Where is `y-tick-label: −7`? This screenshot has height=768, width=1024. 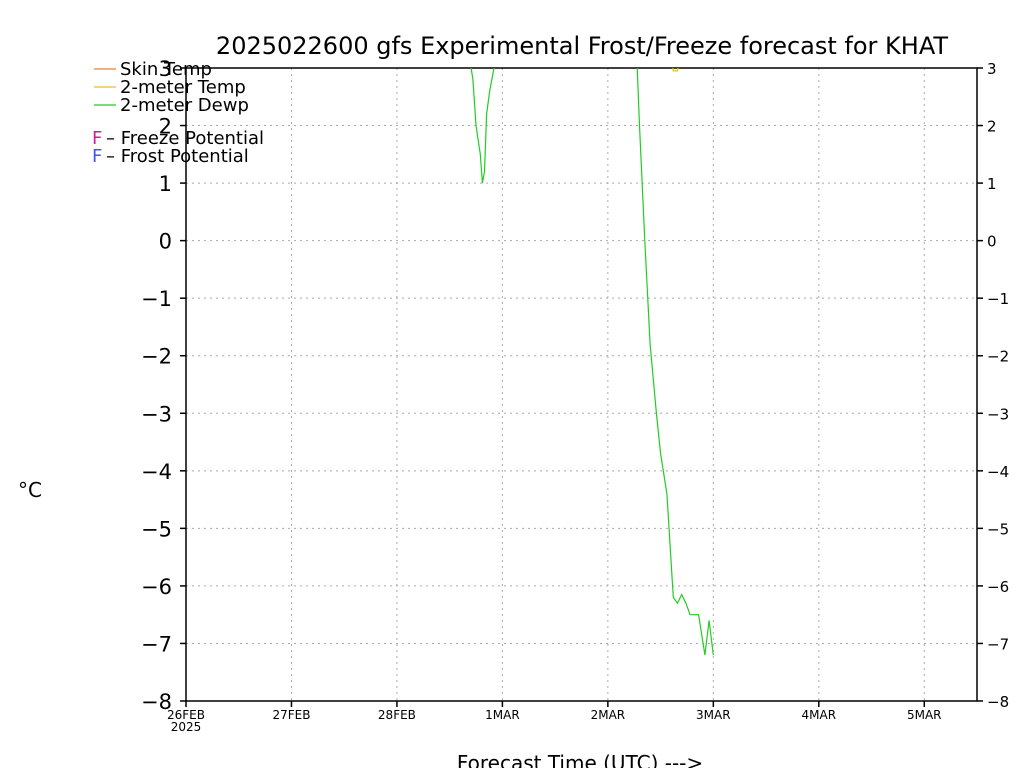 y-tick-label: −7 is located at coordinates (156, 644).